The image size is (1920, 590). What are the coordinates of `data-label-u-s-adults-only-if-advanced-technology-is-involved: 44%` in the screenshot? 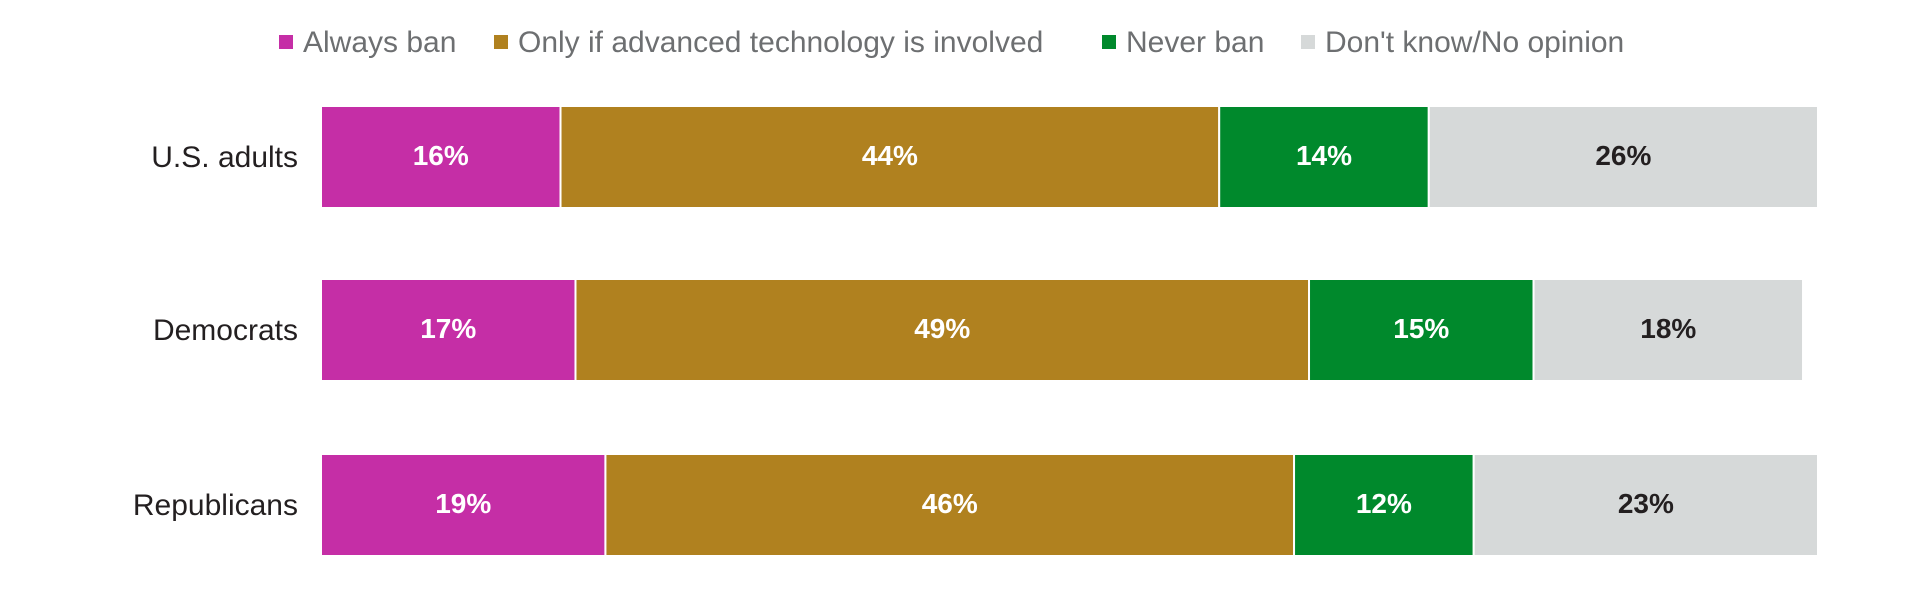 It's located at (890, 155).